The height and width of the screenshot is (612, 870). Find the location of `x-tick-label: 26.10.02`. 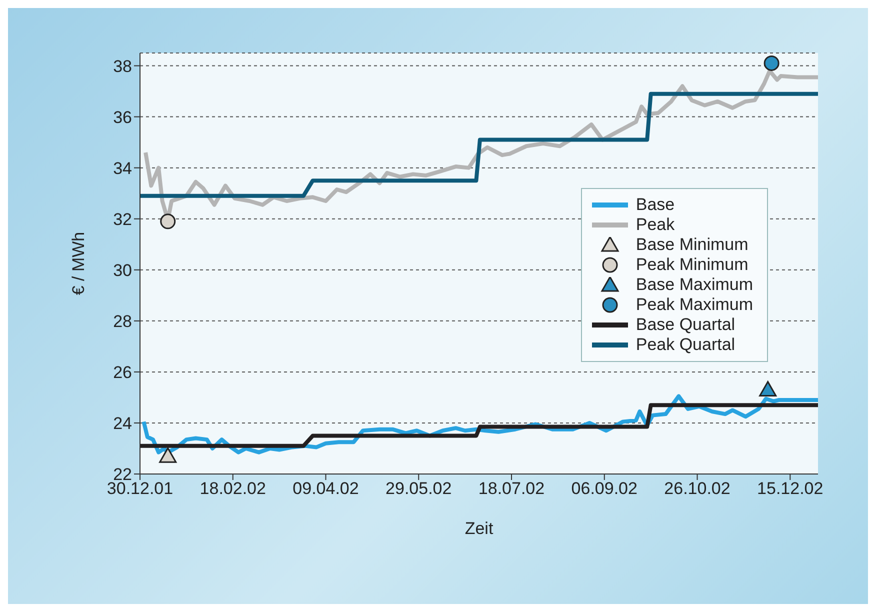

x-tick-label: 26.10.02 is located at coordinates (697, 488).